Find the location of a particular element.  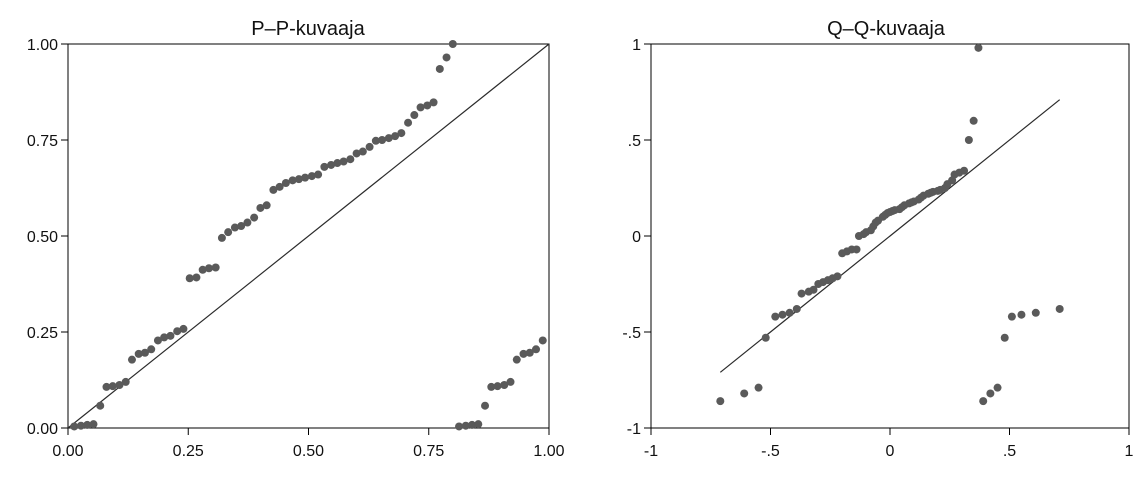

pp-y-tick-label: 0.25 is located at coordinates (42, 333).